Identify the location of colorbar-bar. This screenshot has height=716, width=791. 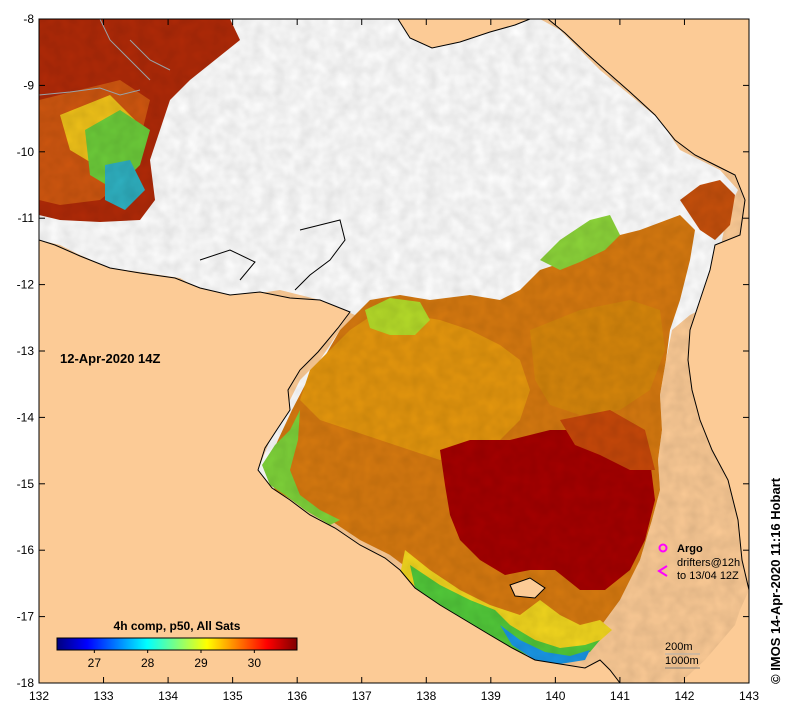
(177, 644).